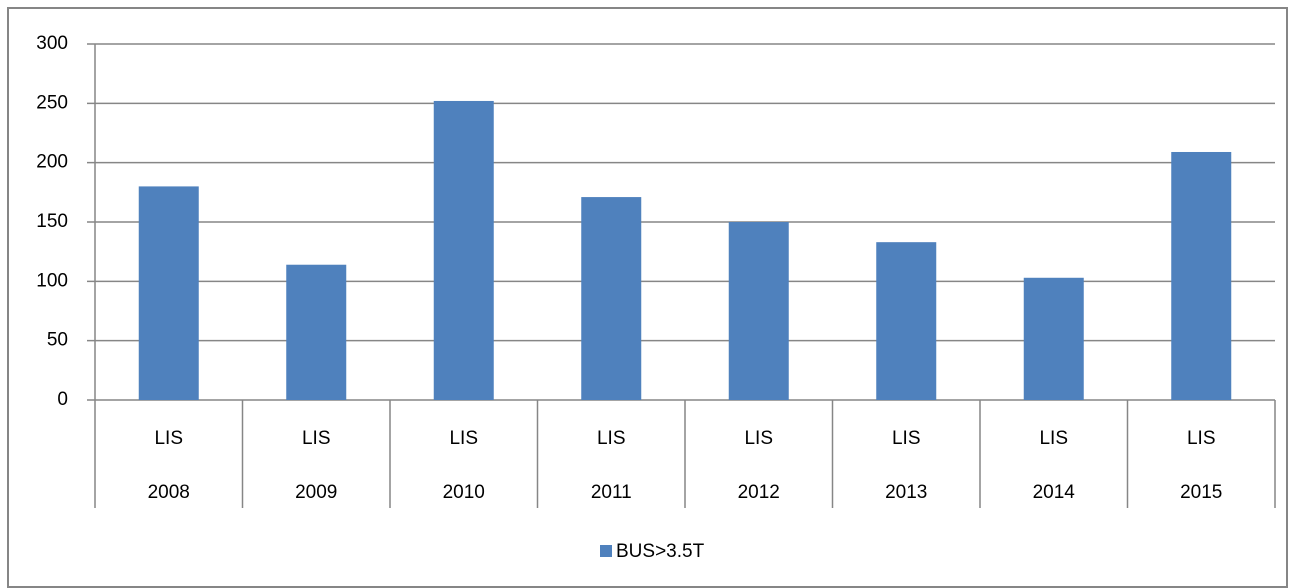 The image size is (1295, 588). Describe the element at coordinates (169, 492) in the screenshot. I see `x-group-label: 2008` at that location.